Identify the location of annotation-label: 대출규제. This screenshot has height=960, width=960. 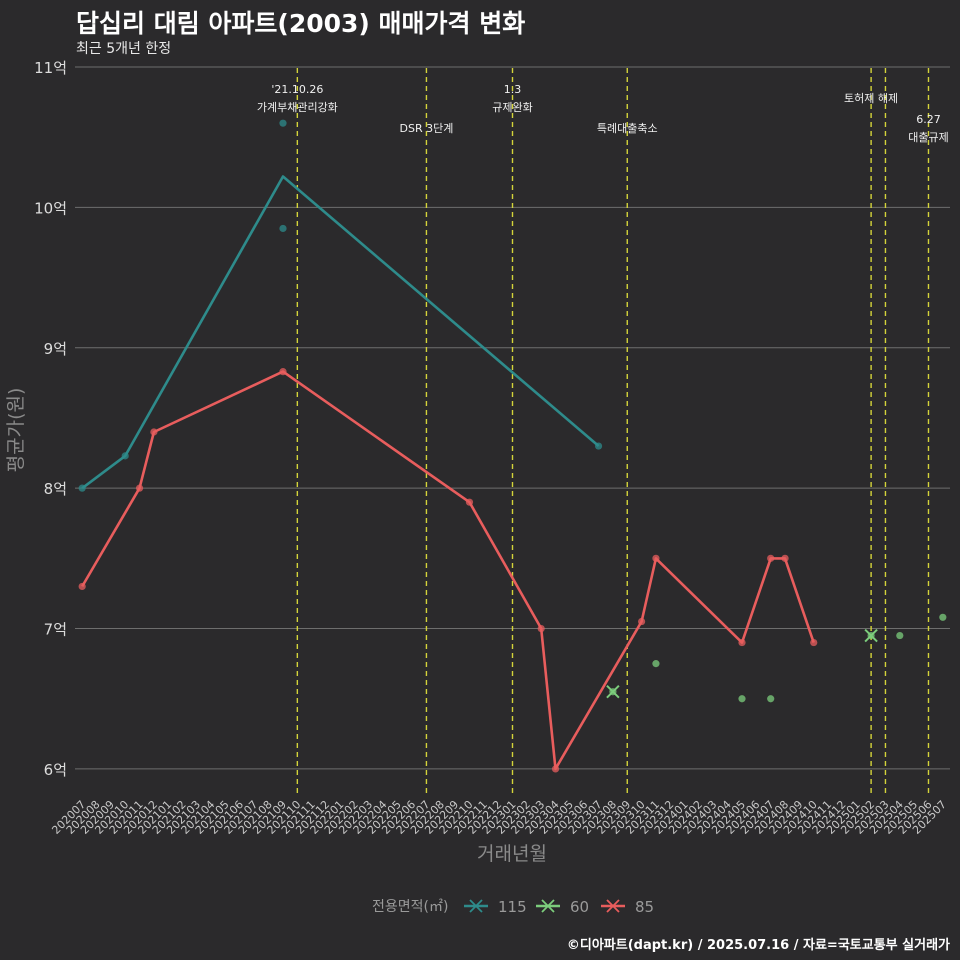
(928, 137).